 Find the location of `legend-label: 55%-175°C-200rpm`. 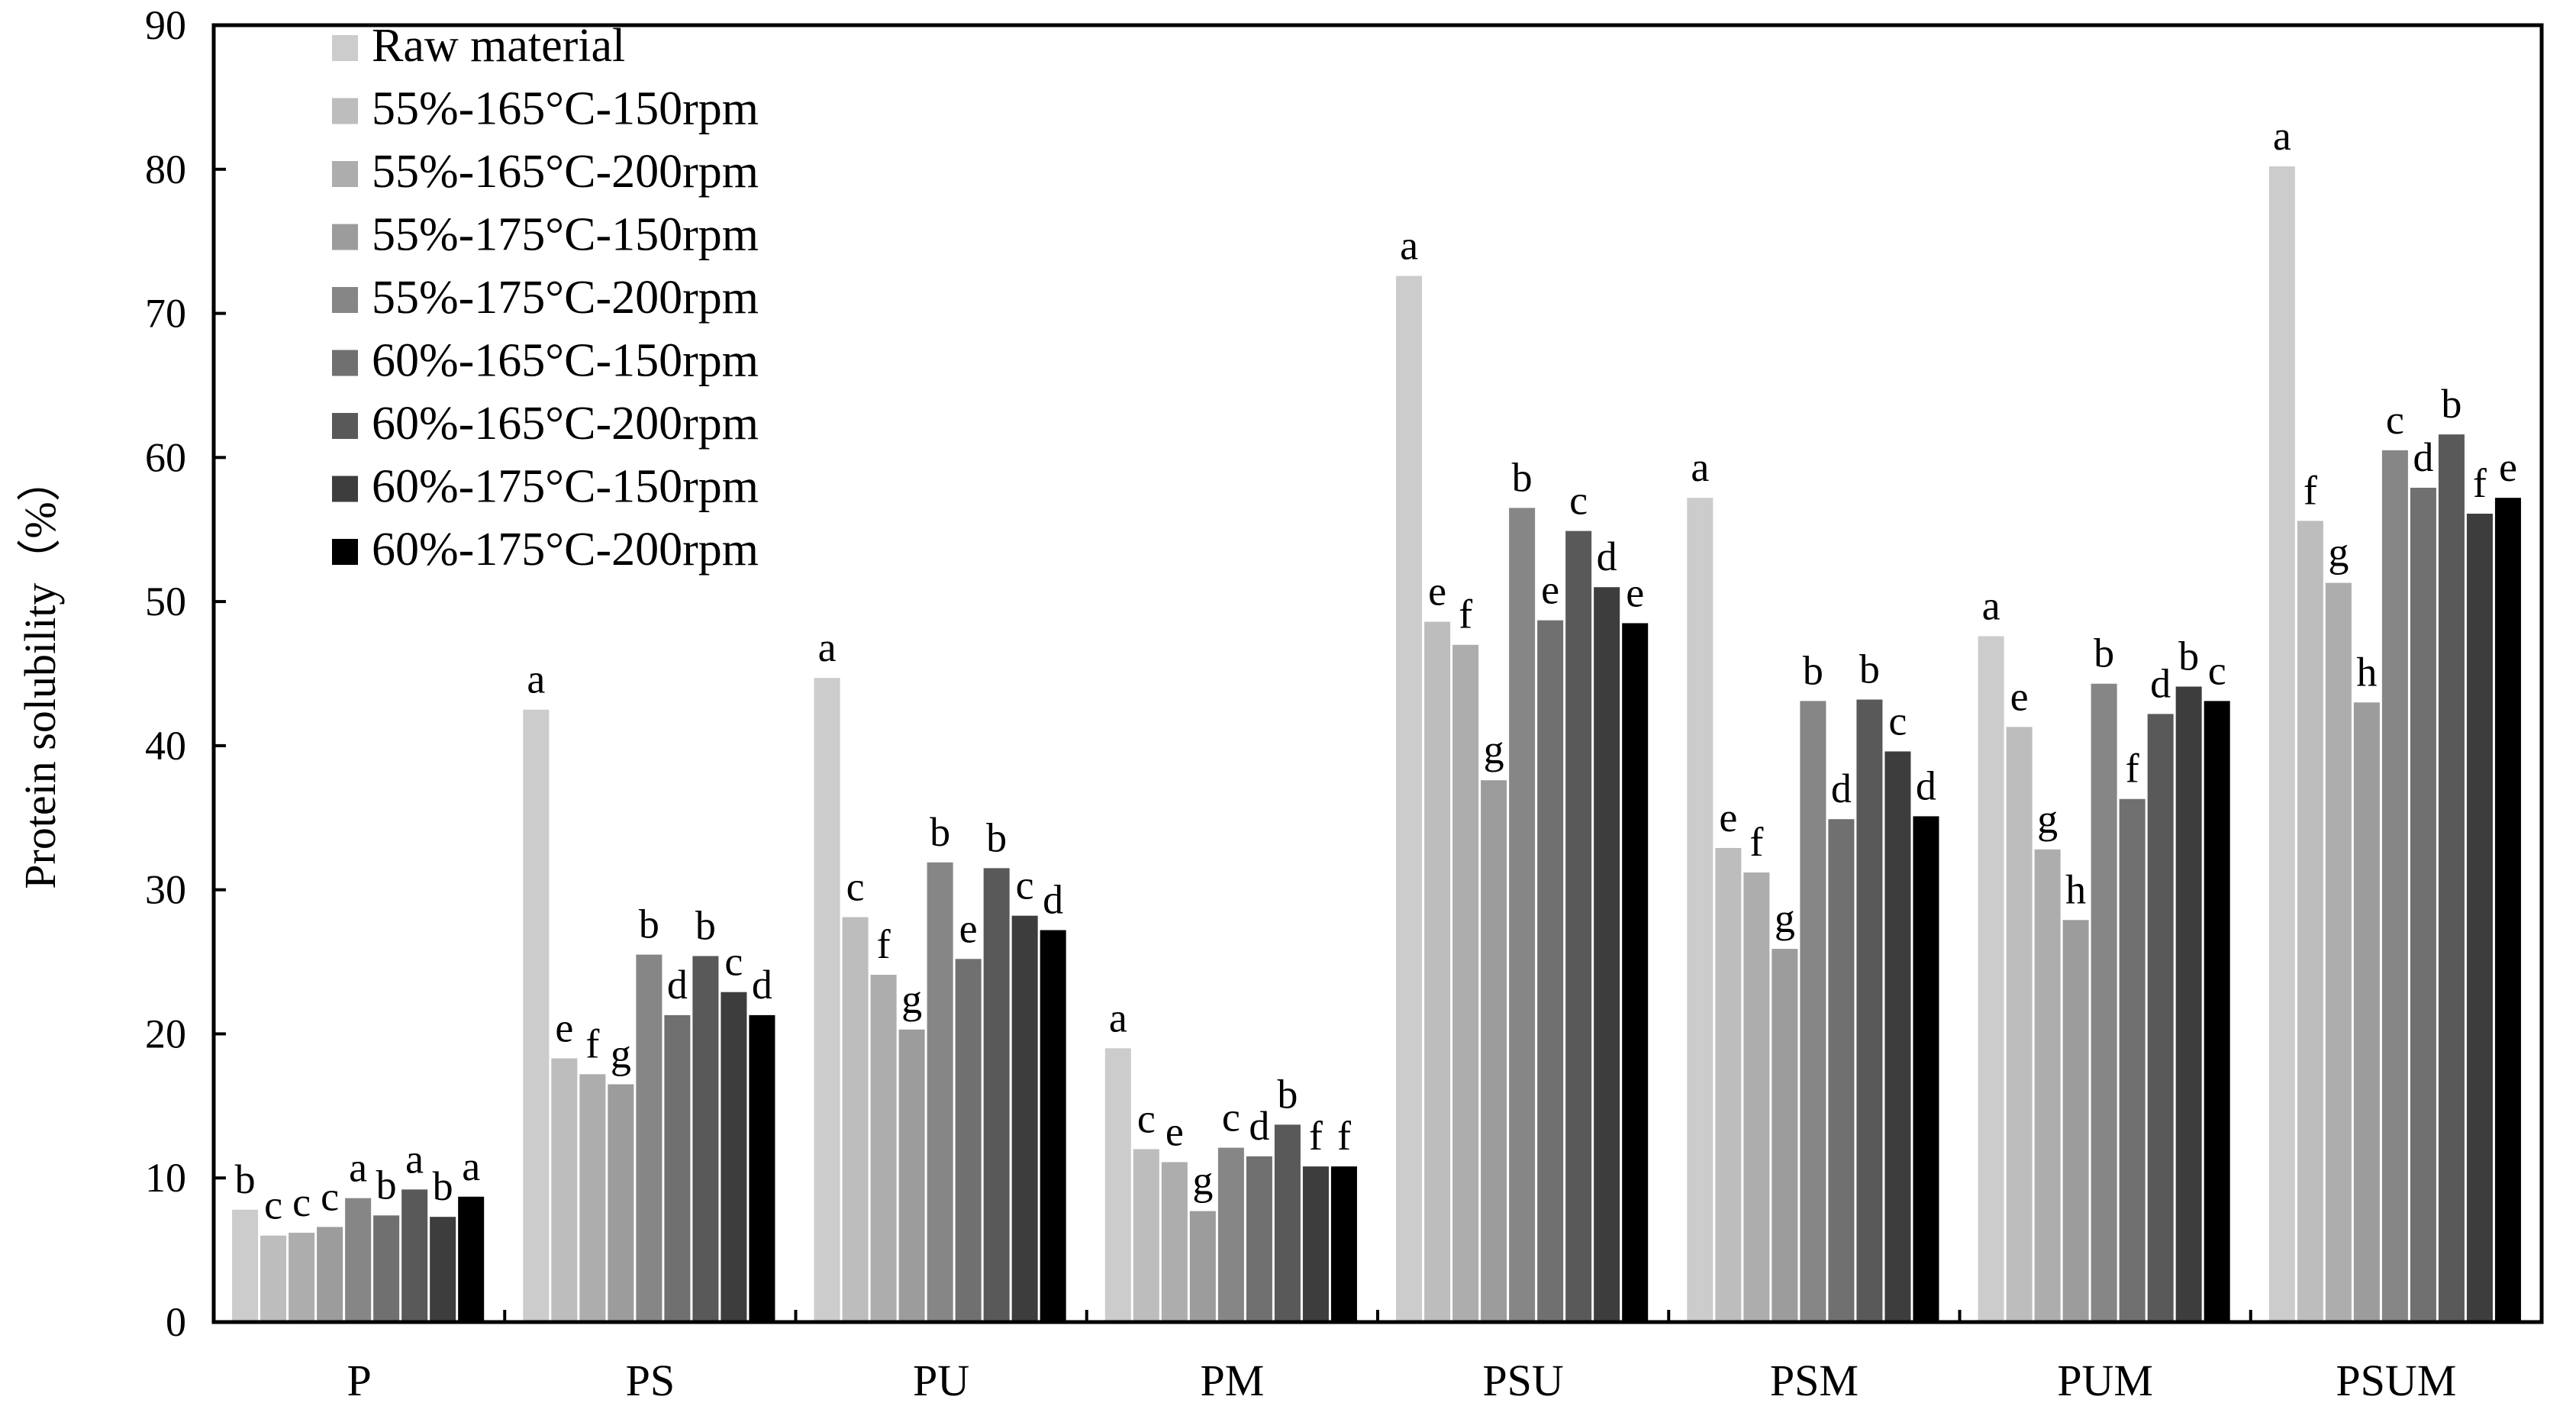

legend-label: 55%-175°C-200rpm is located at coordinates (565, 298).